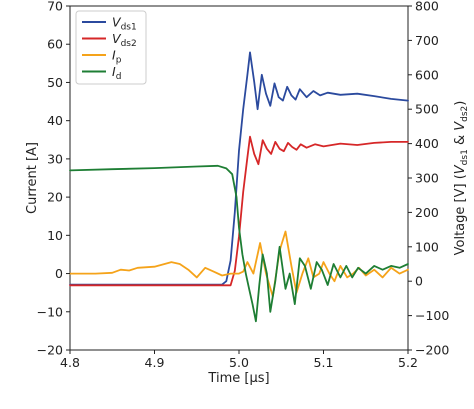  Describe the element at coordinates (460, 126) in the screenshot. I see `y-axis-right-v2: V` at that location.